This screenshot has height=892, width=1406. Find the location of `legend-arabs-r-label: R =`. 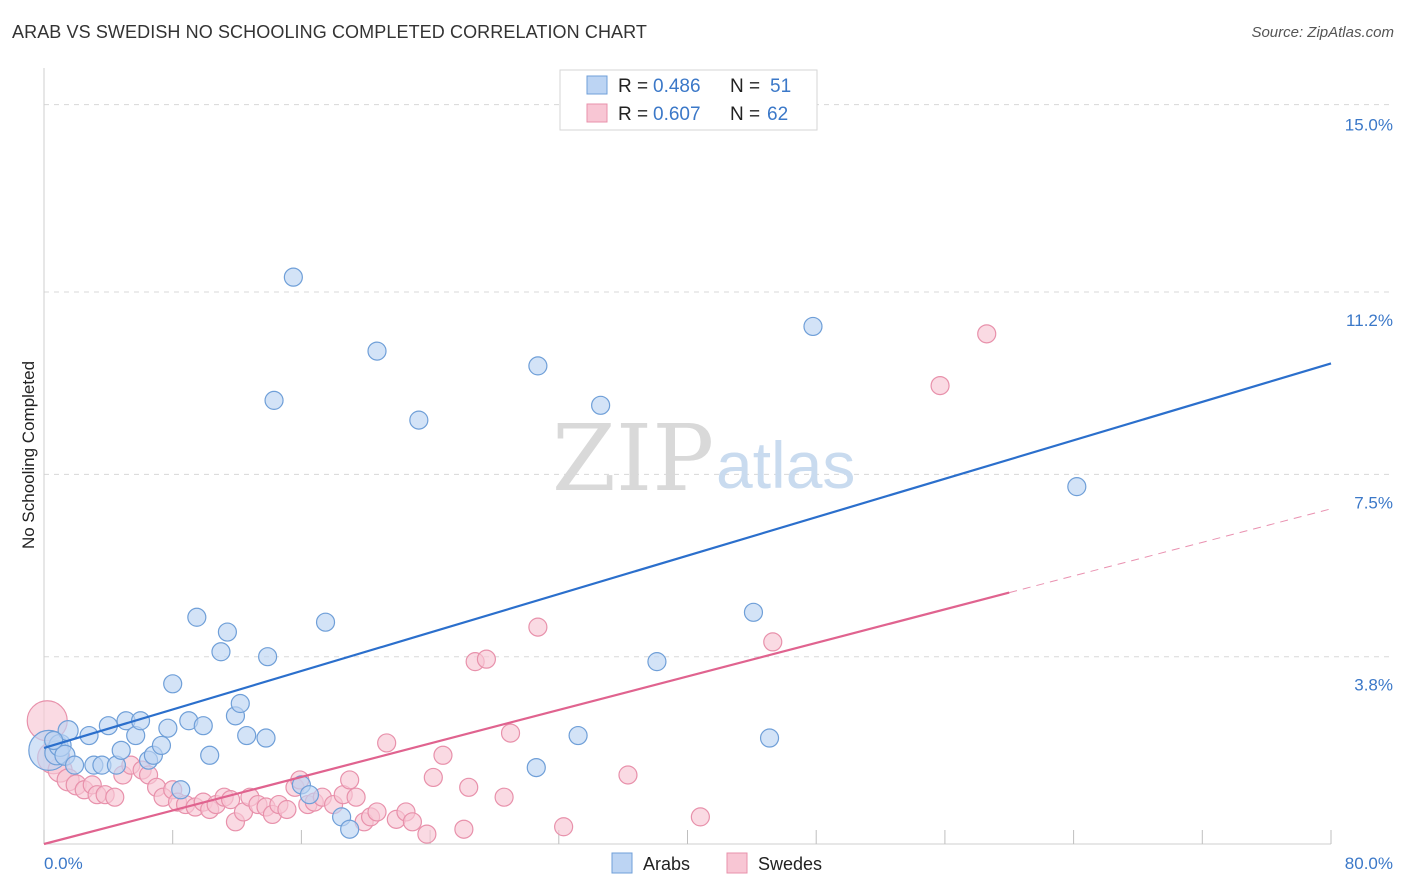

legend-arabs-r-label: R = is located at coordinates (633, 86).